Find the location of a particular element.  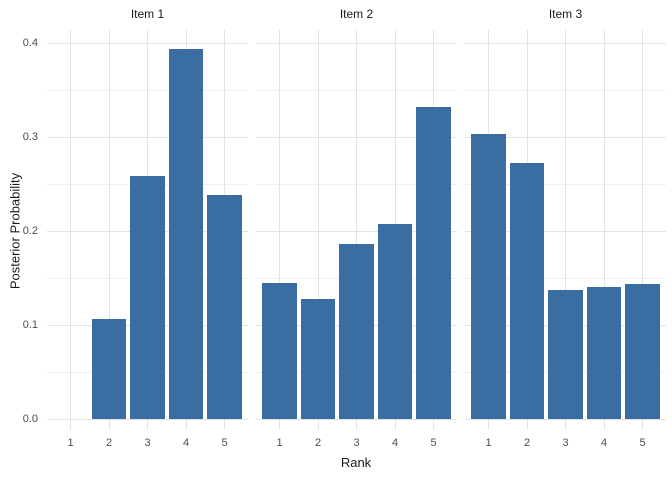

y-tick-label: 0.3 is located at coordinates (30, 136).